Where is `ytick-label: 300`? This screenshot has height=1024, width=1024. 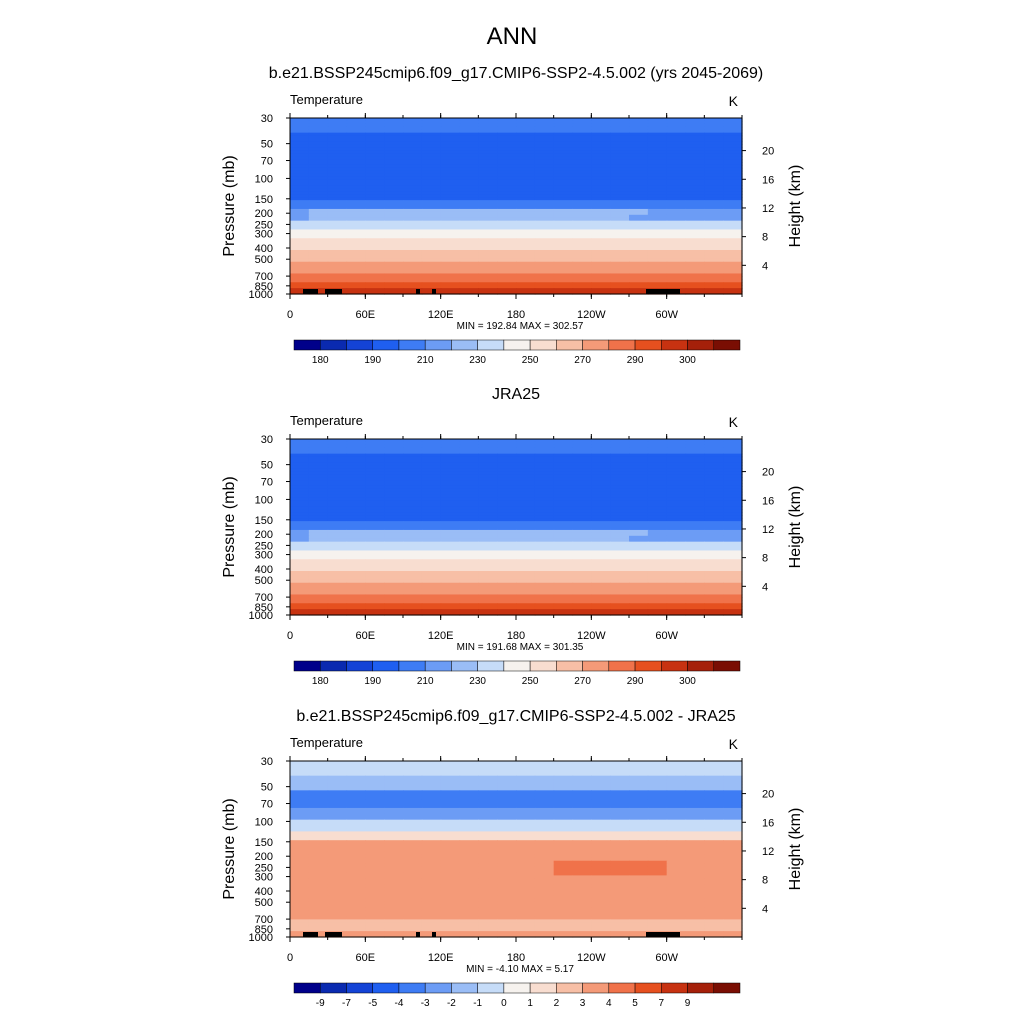 ytick-label: 300 is located at coordinates (264, 235).